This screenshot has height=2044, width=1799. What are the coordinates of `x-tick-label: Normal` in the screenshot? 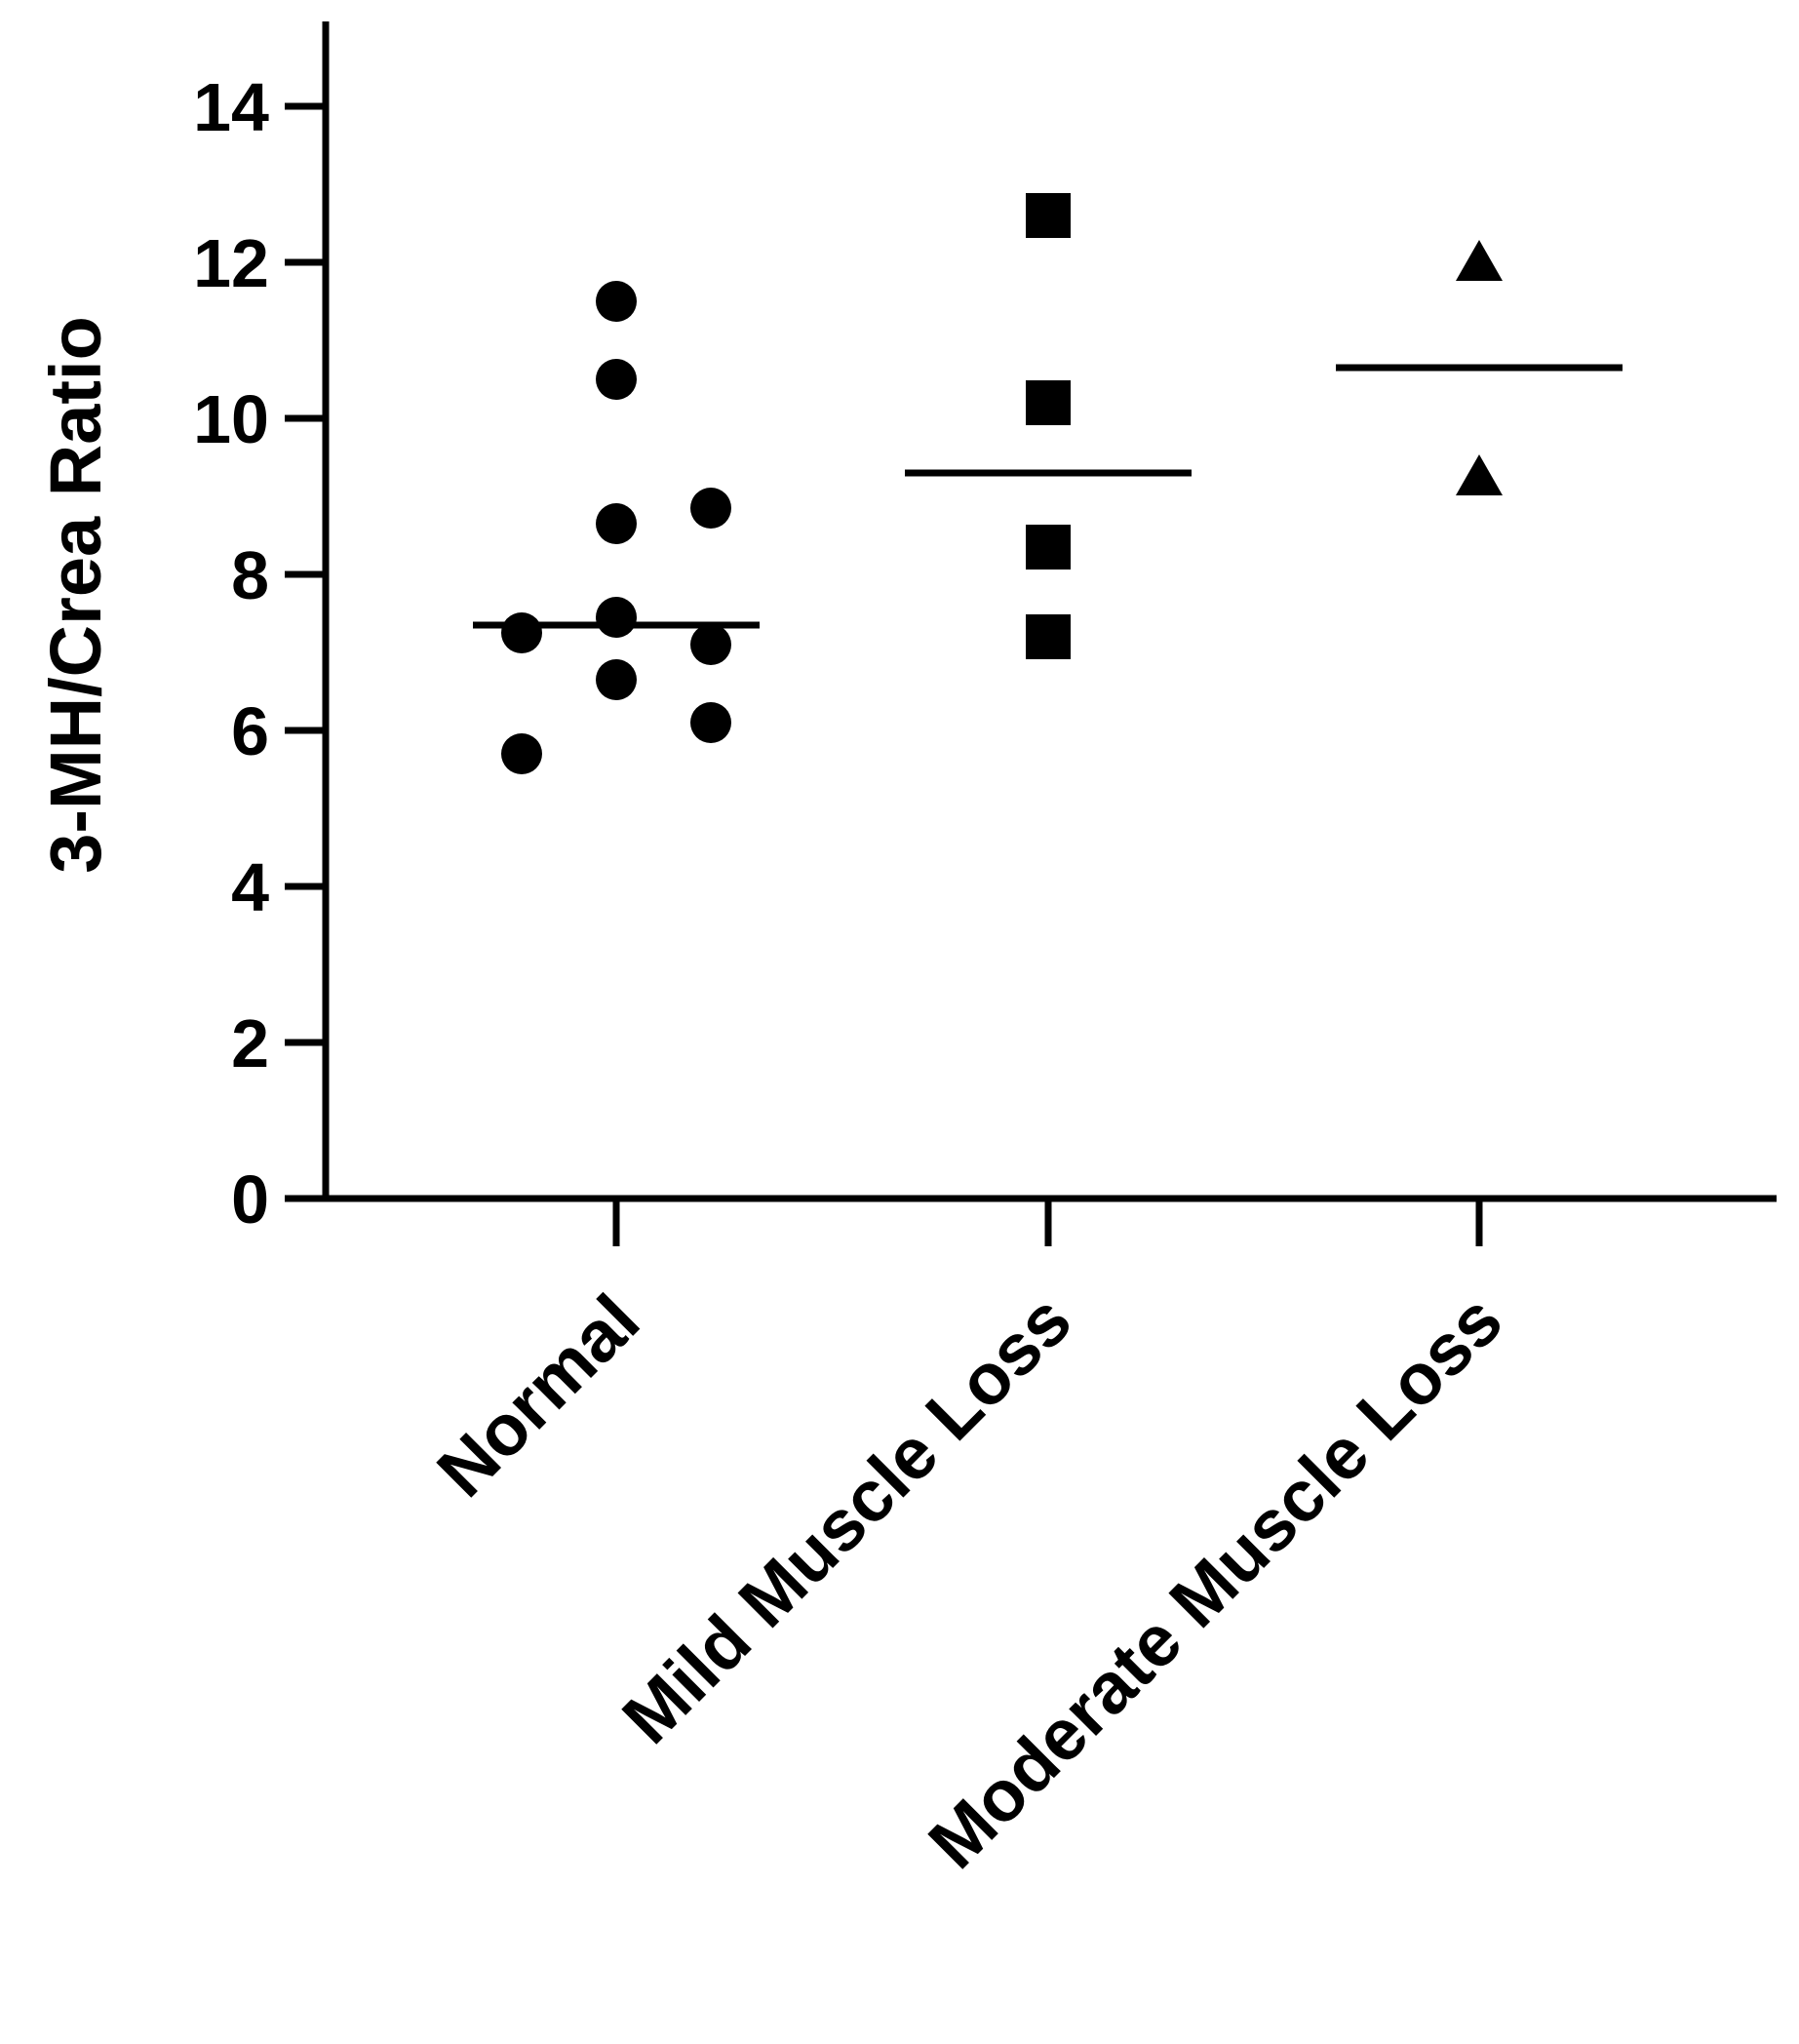 It's located at (537, 1396).